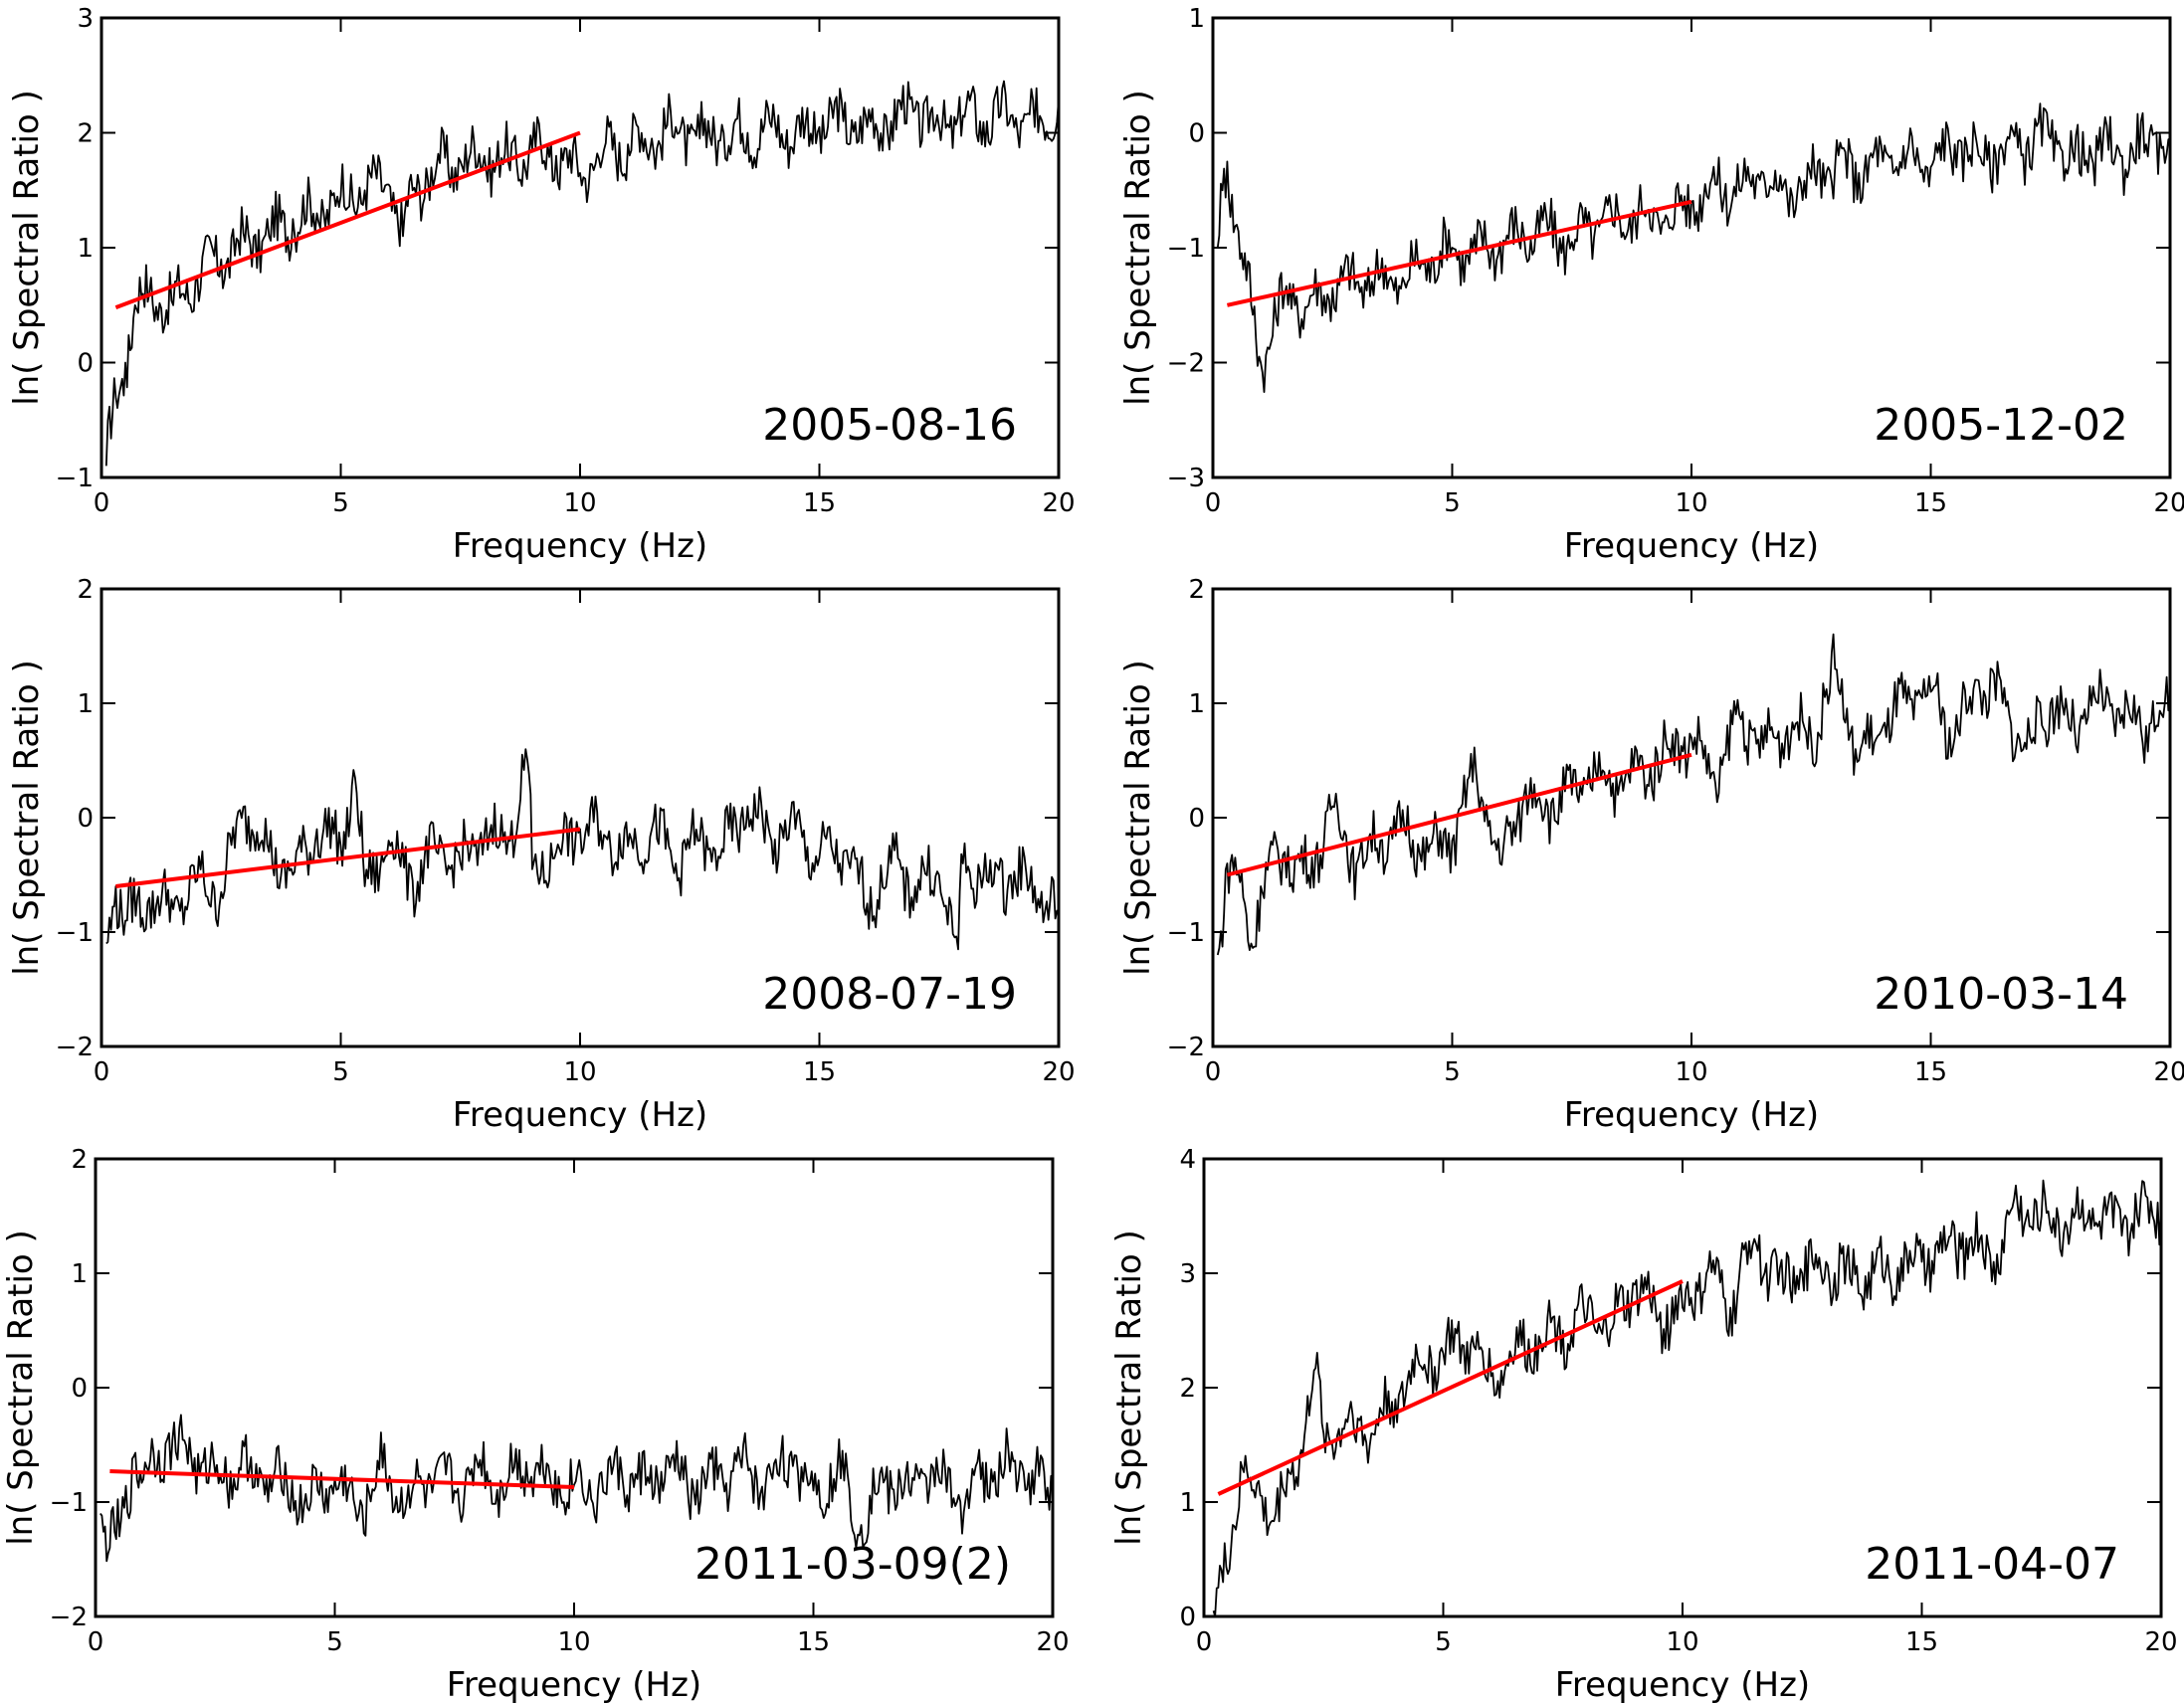 This screenshot has width=2184, height=1703. I want to click on event-date-label: 2010-03-14, so click(2001, 994).